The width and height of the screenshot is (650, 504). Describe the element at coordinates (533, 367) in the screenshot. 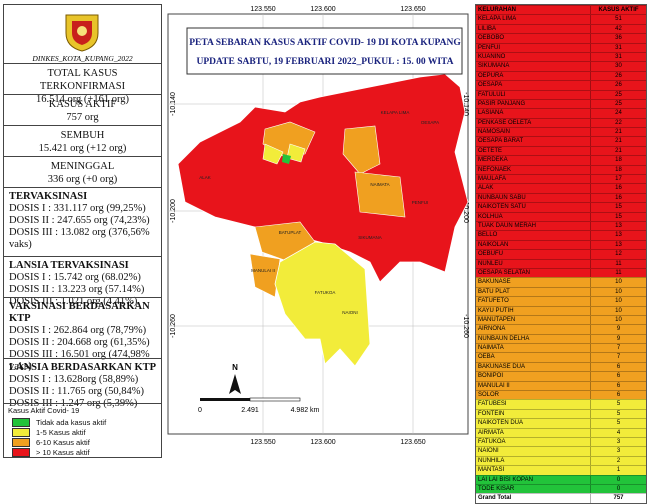

I see `cell: BAKUNASE DUA` at that location.